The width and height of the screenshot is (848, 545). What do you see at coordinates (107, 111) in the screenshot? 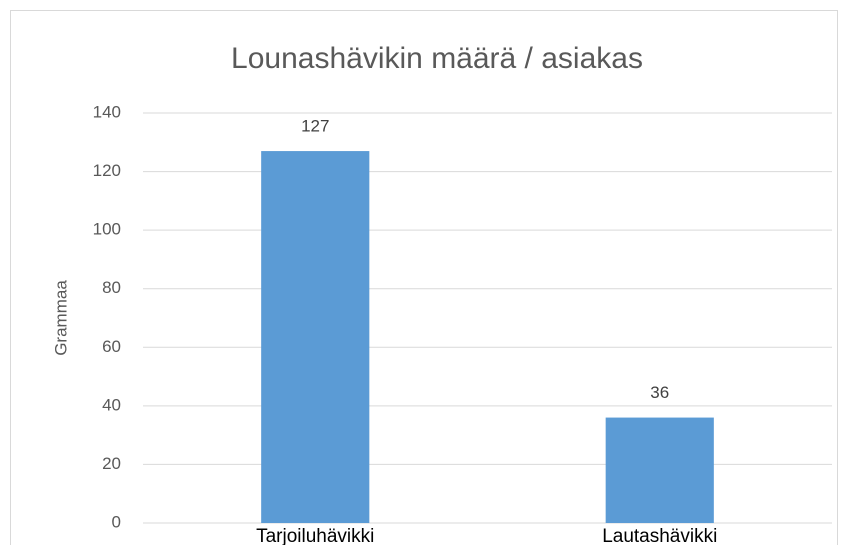
I see `y-tick-label: 140` at bounding box center [107, 111].